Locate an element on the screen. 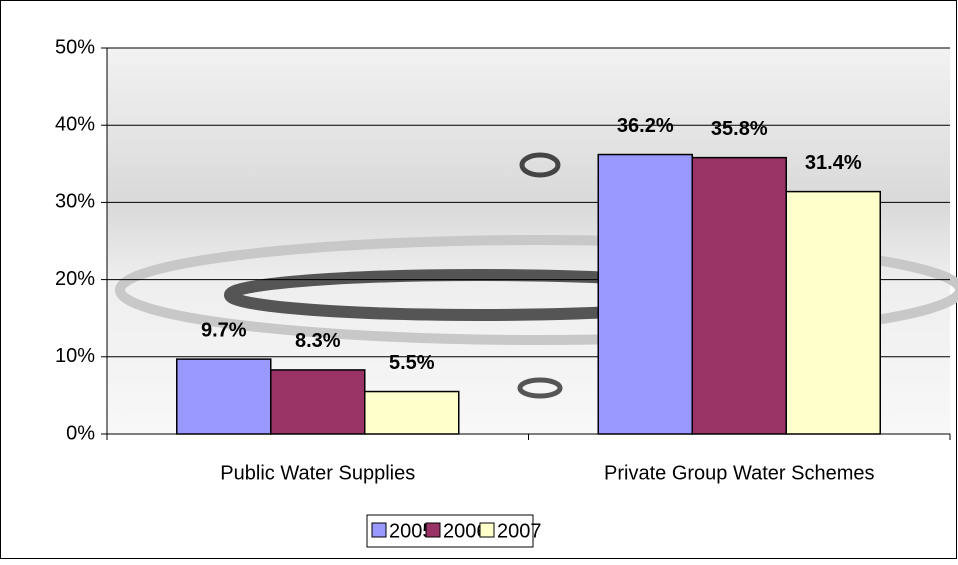 This screenshot has height=565, width=958. value-label: 31.4% is located at coordinates (833, 163).